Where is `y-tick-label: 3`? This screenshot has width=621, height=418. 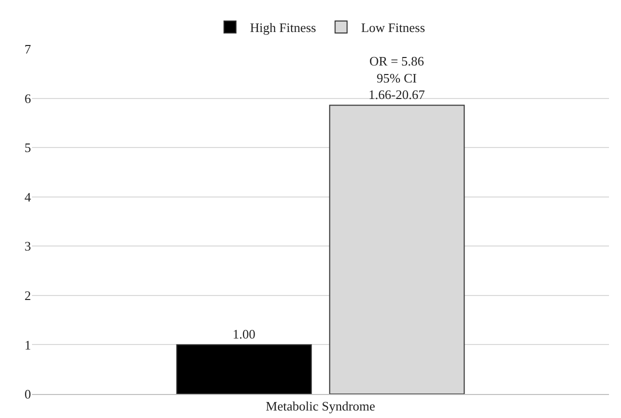 y-tick-label: 3 is located at coordinates (27, 246).